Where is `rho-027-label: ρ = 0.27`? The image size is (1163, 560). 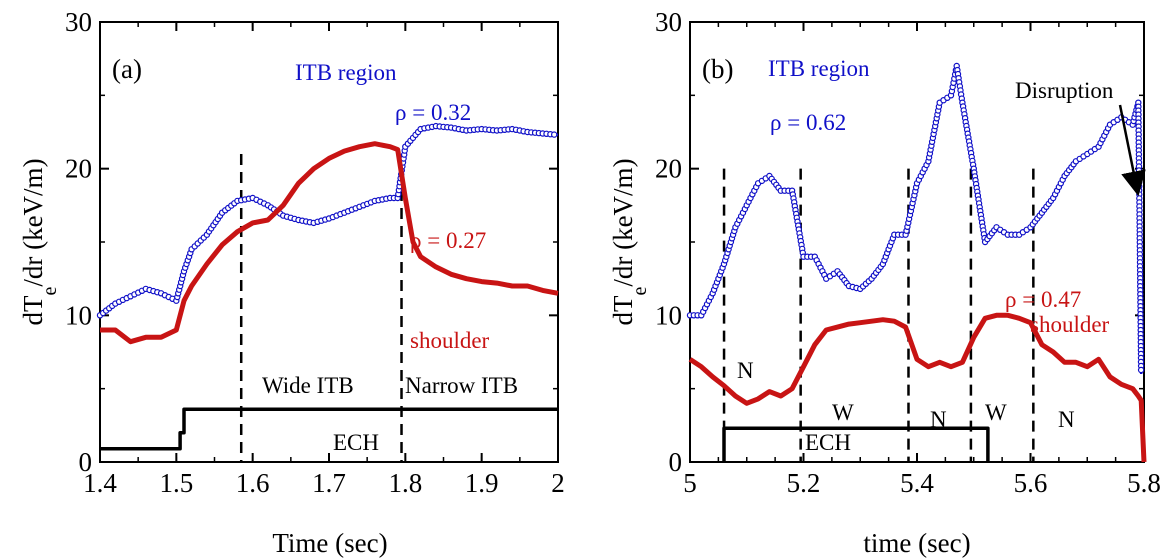
rho-027-label: ρ = 0.27 is located at coordinates (448, 240).